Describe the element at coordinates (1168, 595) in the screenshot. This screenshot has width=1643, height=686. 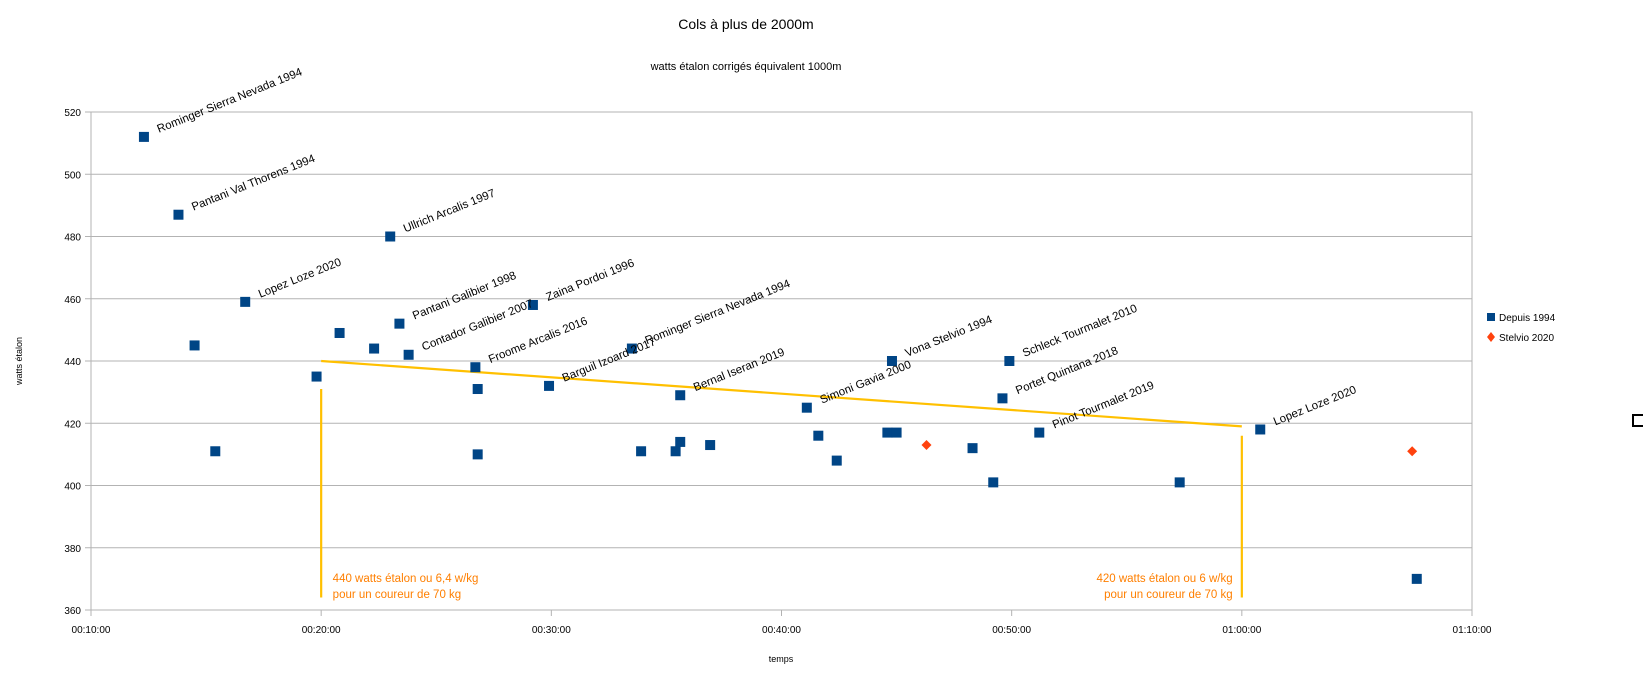
I see `annotation-note-2: pour un coureur de 70 kg` at that location.